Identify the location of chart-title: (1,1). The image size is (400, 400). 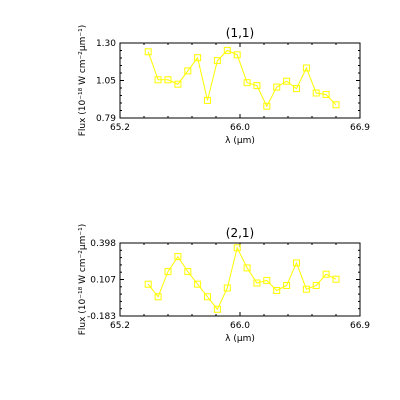
(240, 33).